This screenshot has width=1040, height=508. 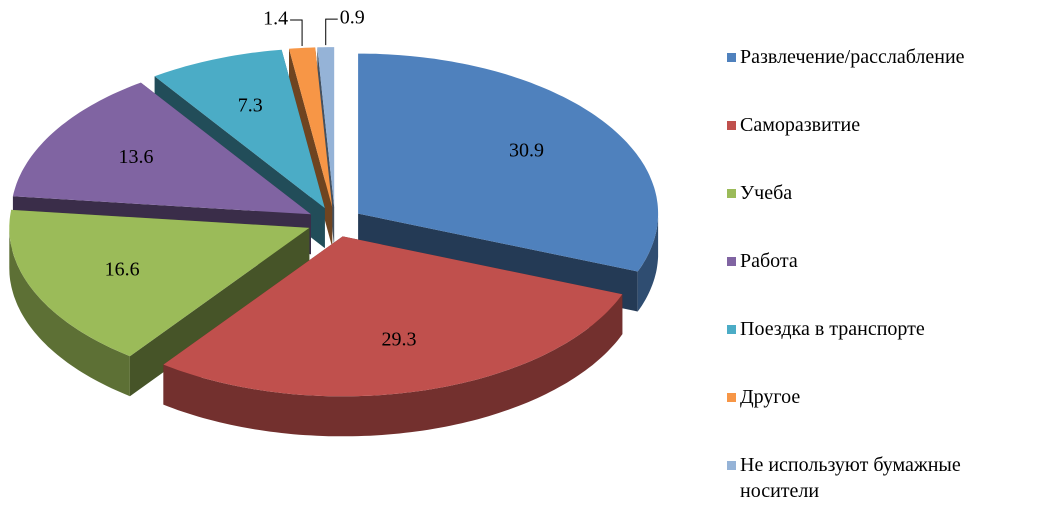 What do you see at coordinates (832, 329) in the screenshot?
I see `legend-label: Поездка в транспорте` at bounding box center [832, 329].